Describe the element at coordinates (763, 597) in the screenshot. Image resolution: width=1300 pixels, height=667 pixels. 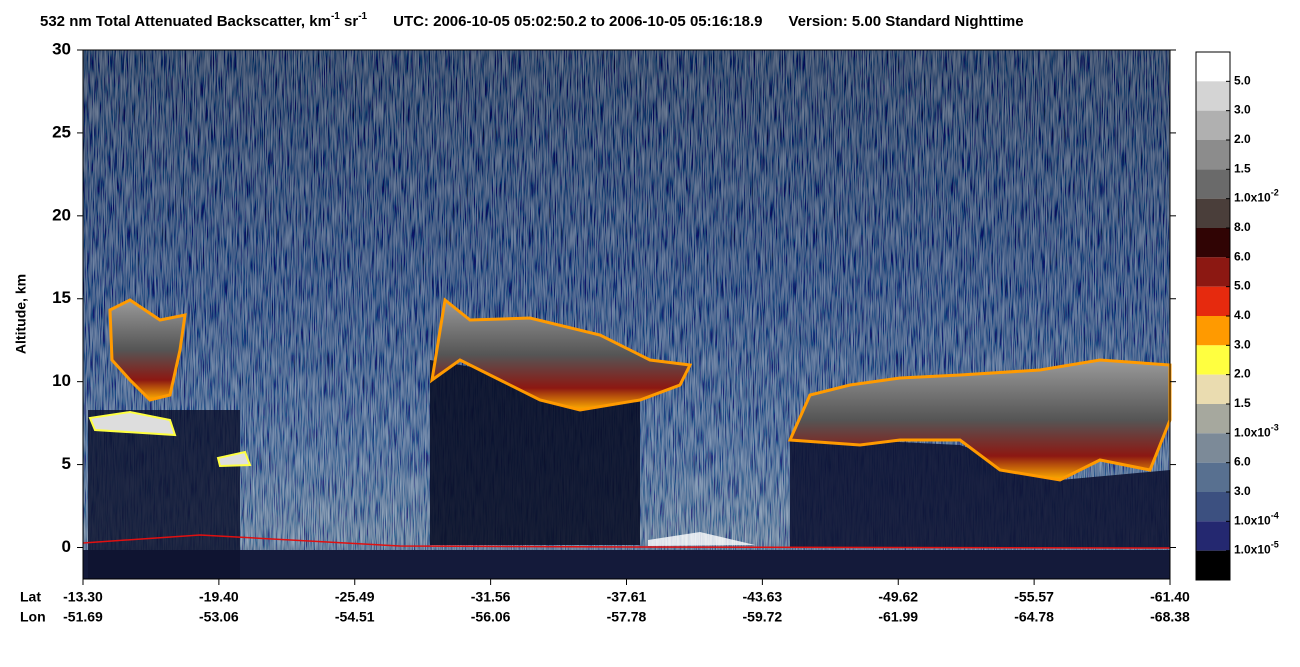
I see `x-tick-label: -43.63` at that location.